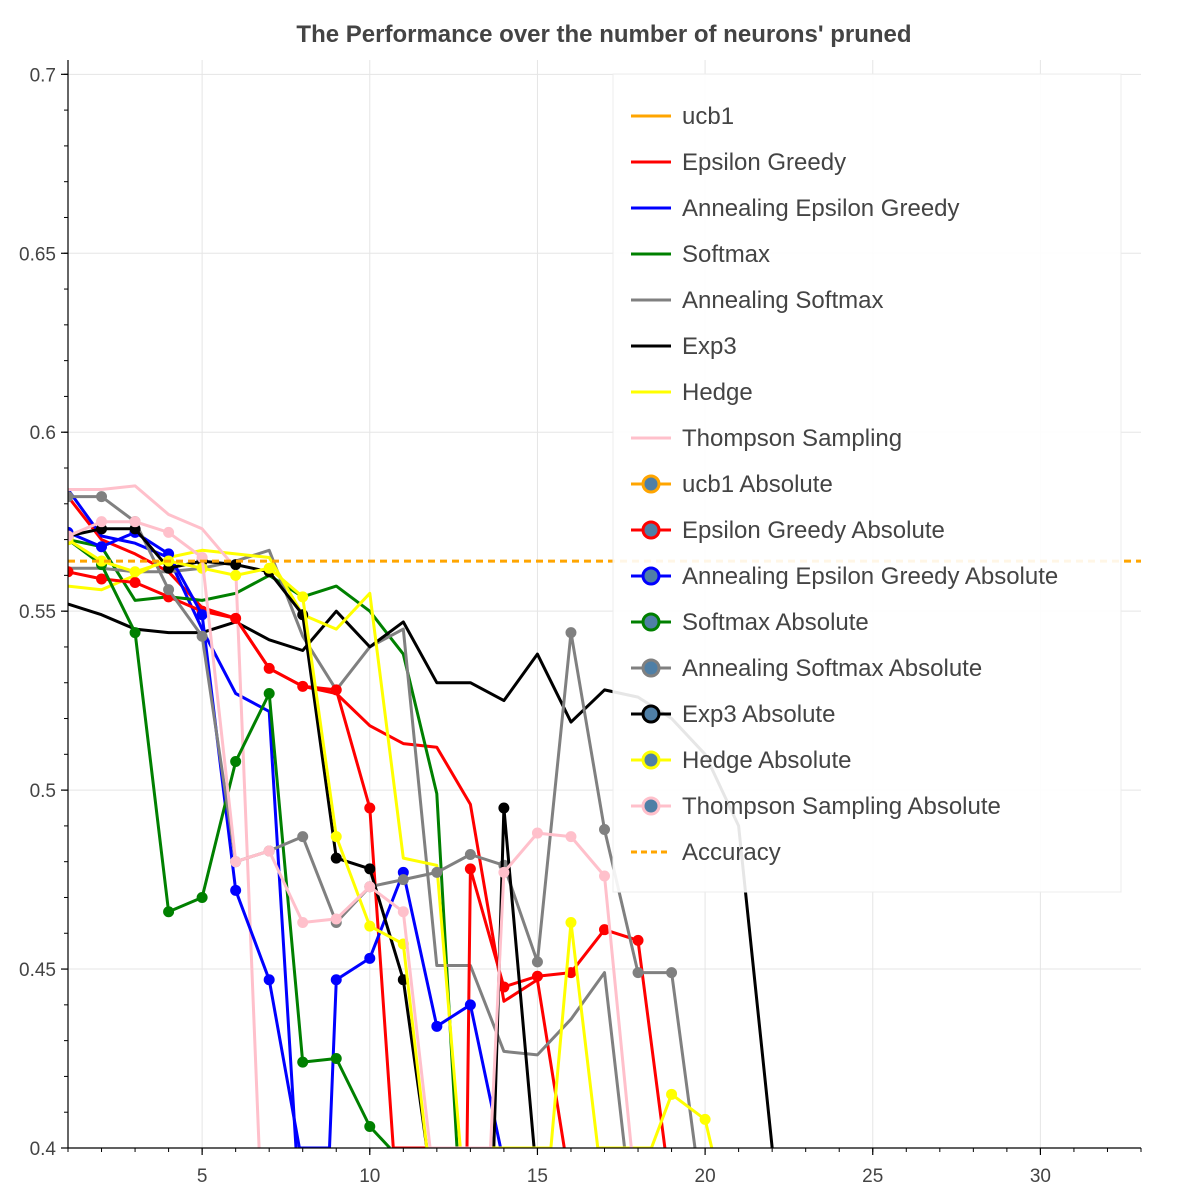 The width and height of the screenshot is (1200, 1200). I want to click on x-tick-label: 15, so click(537, 1176).